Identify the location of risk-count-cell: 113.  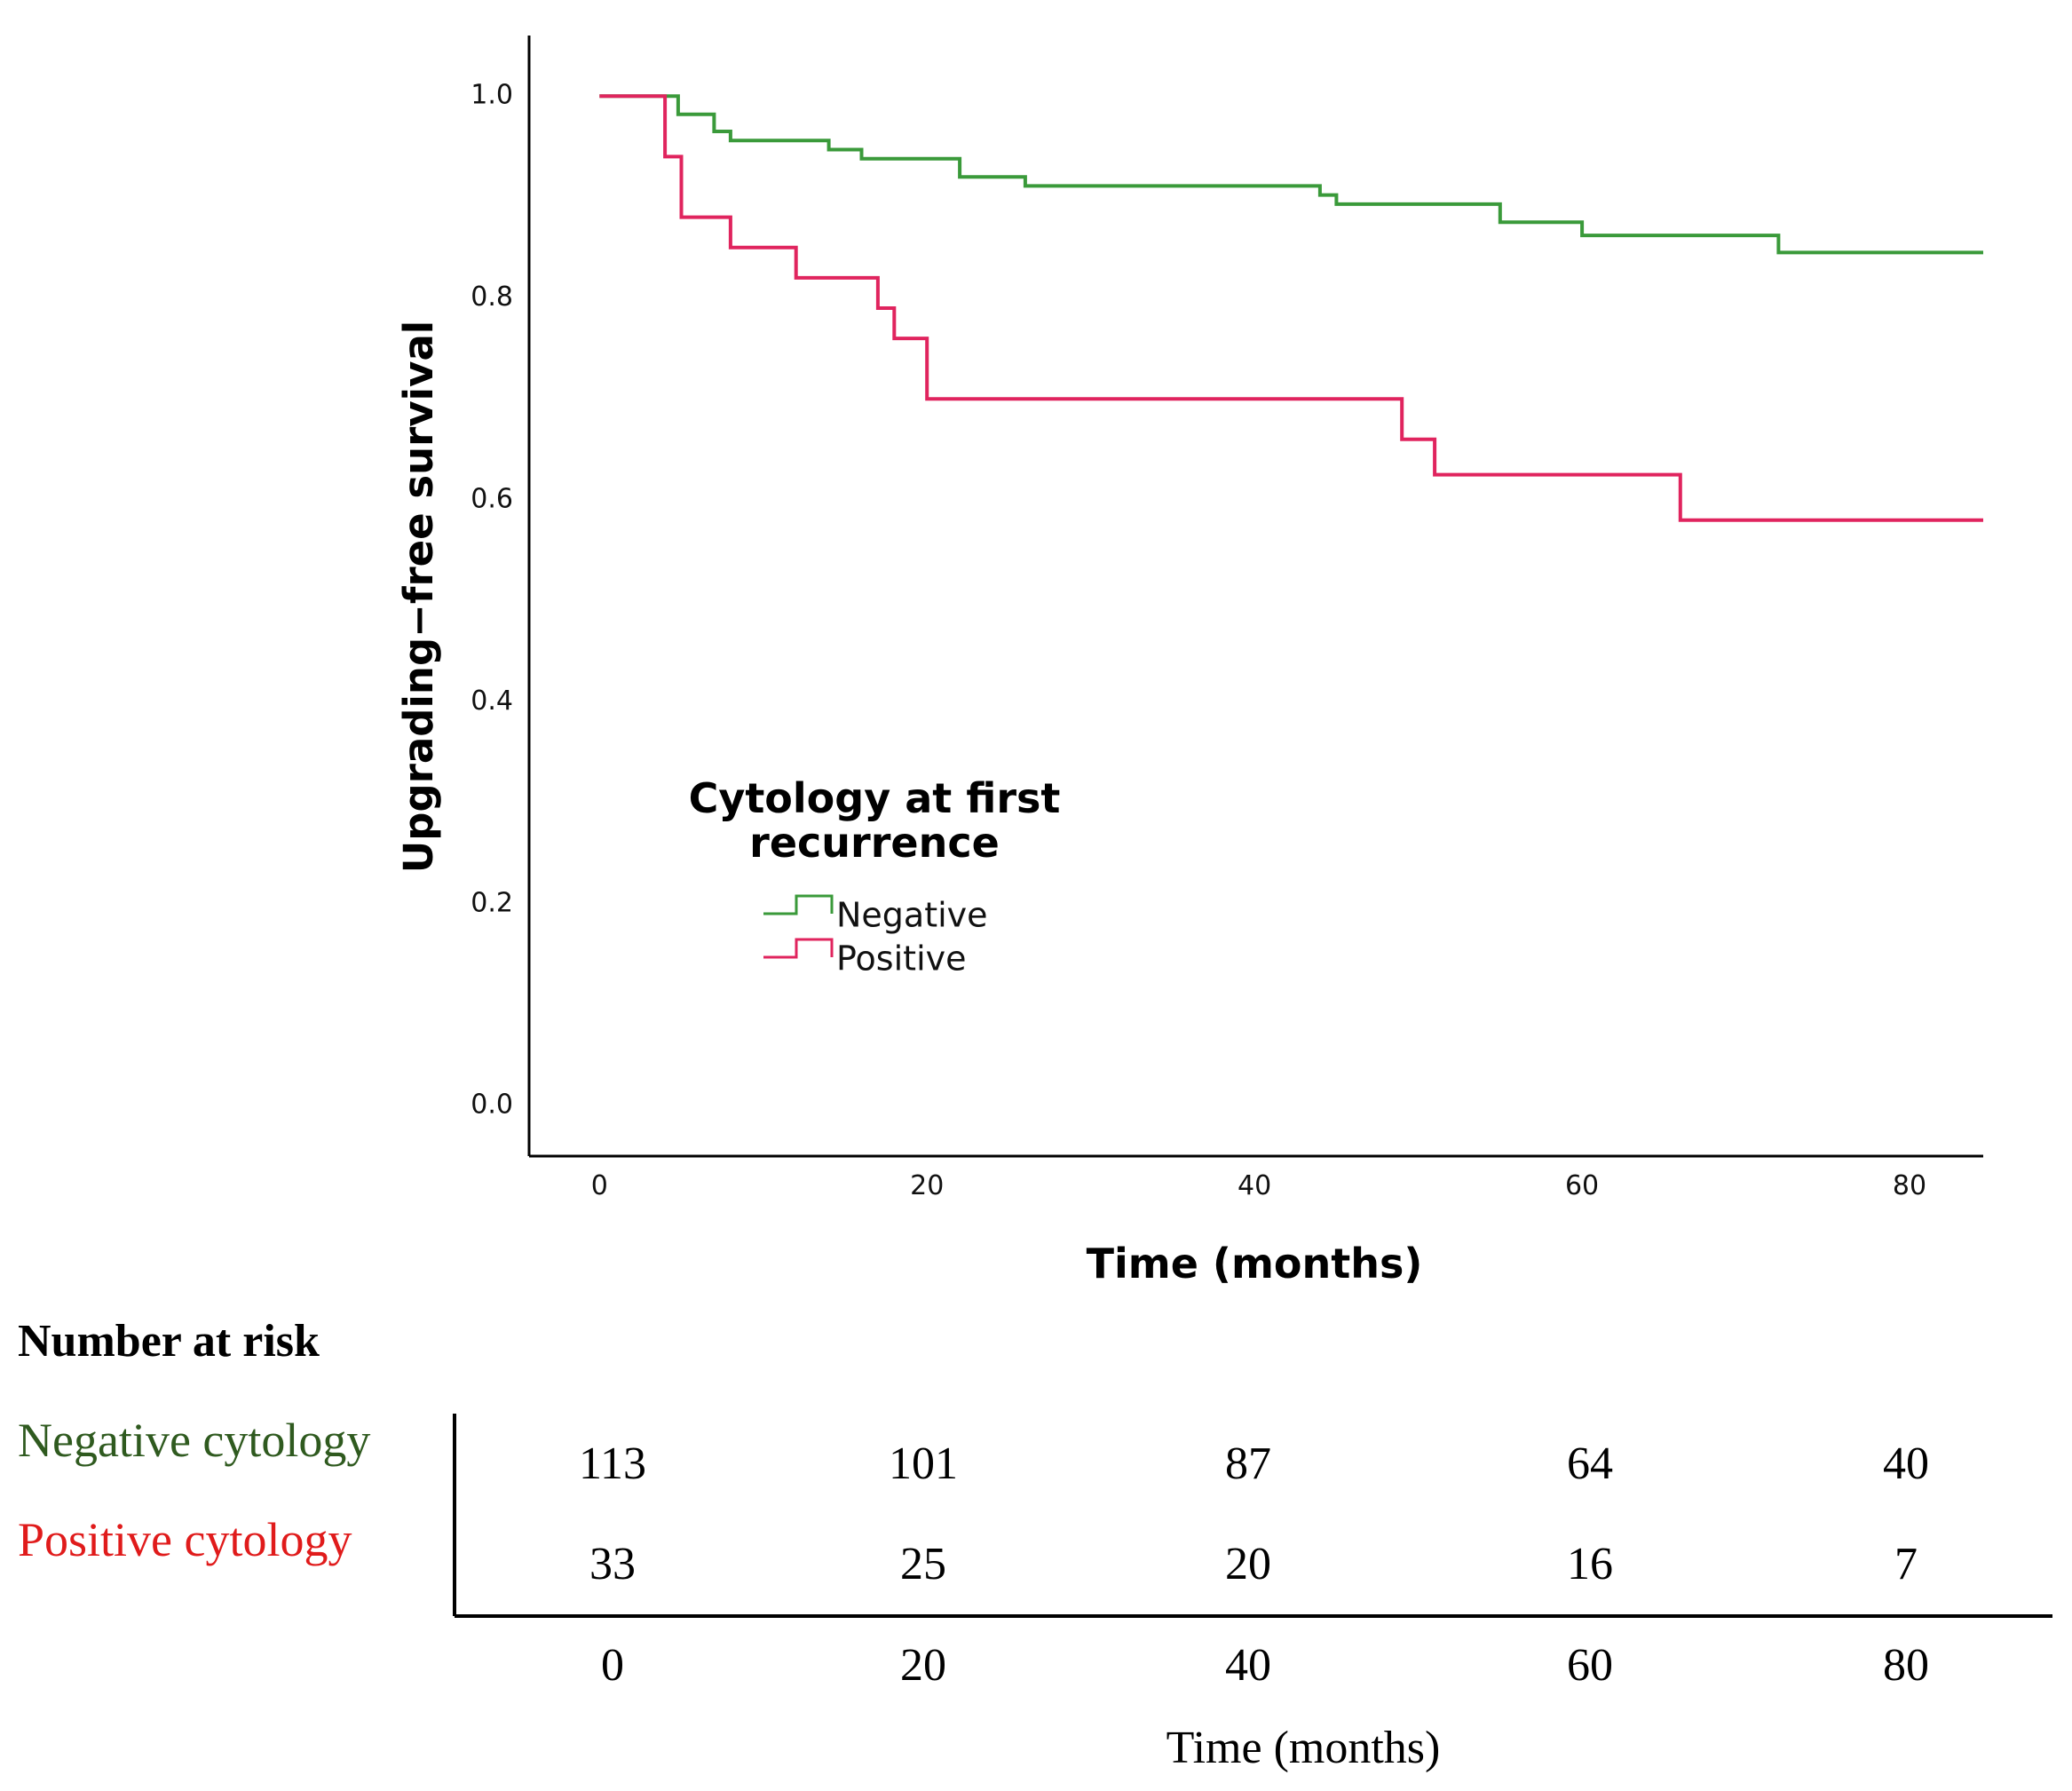
(613, 1463).